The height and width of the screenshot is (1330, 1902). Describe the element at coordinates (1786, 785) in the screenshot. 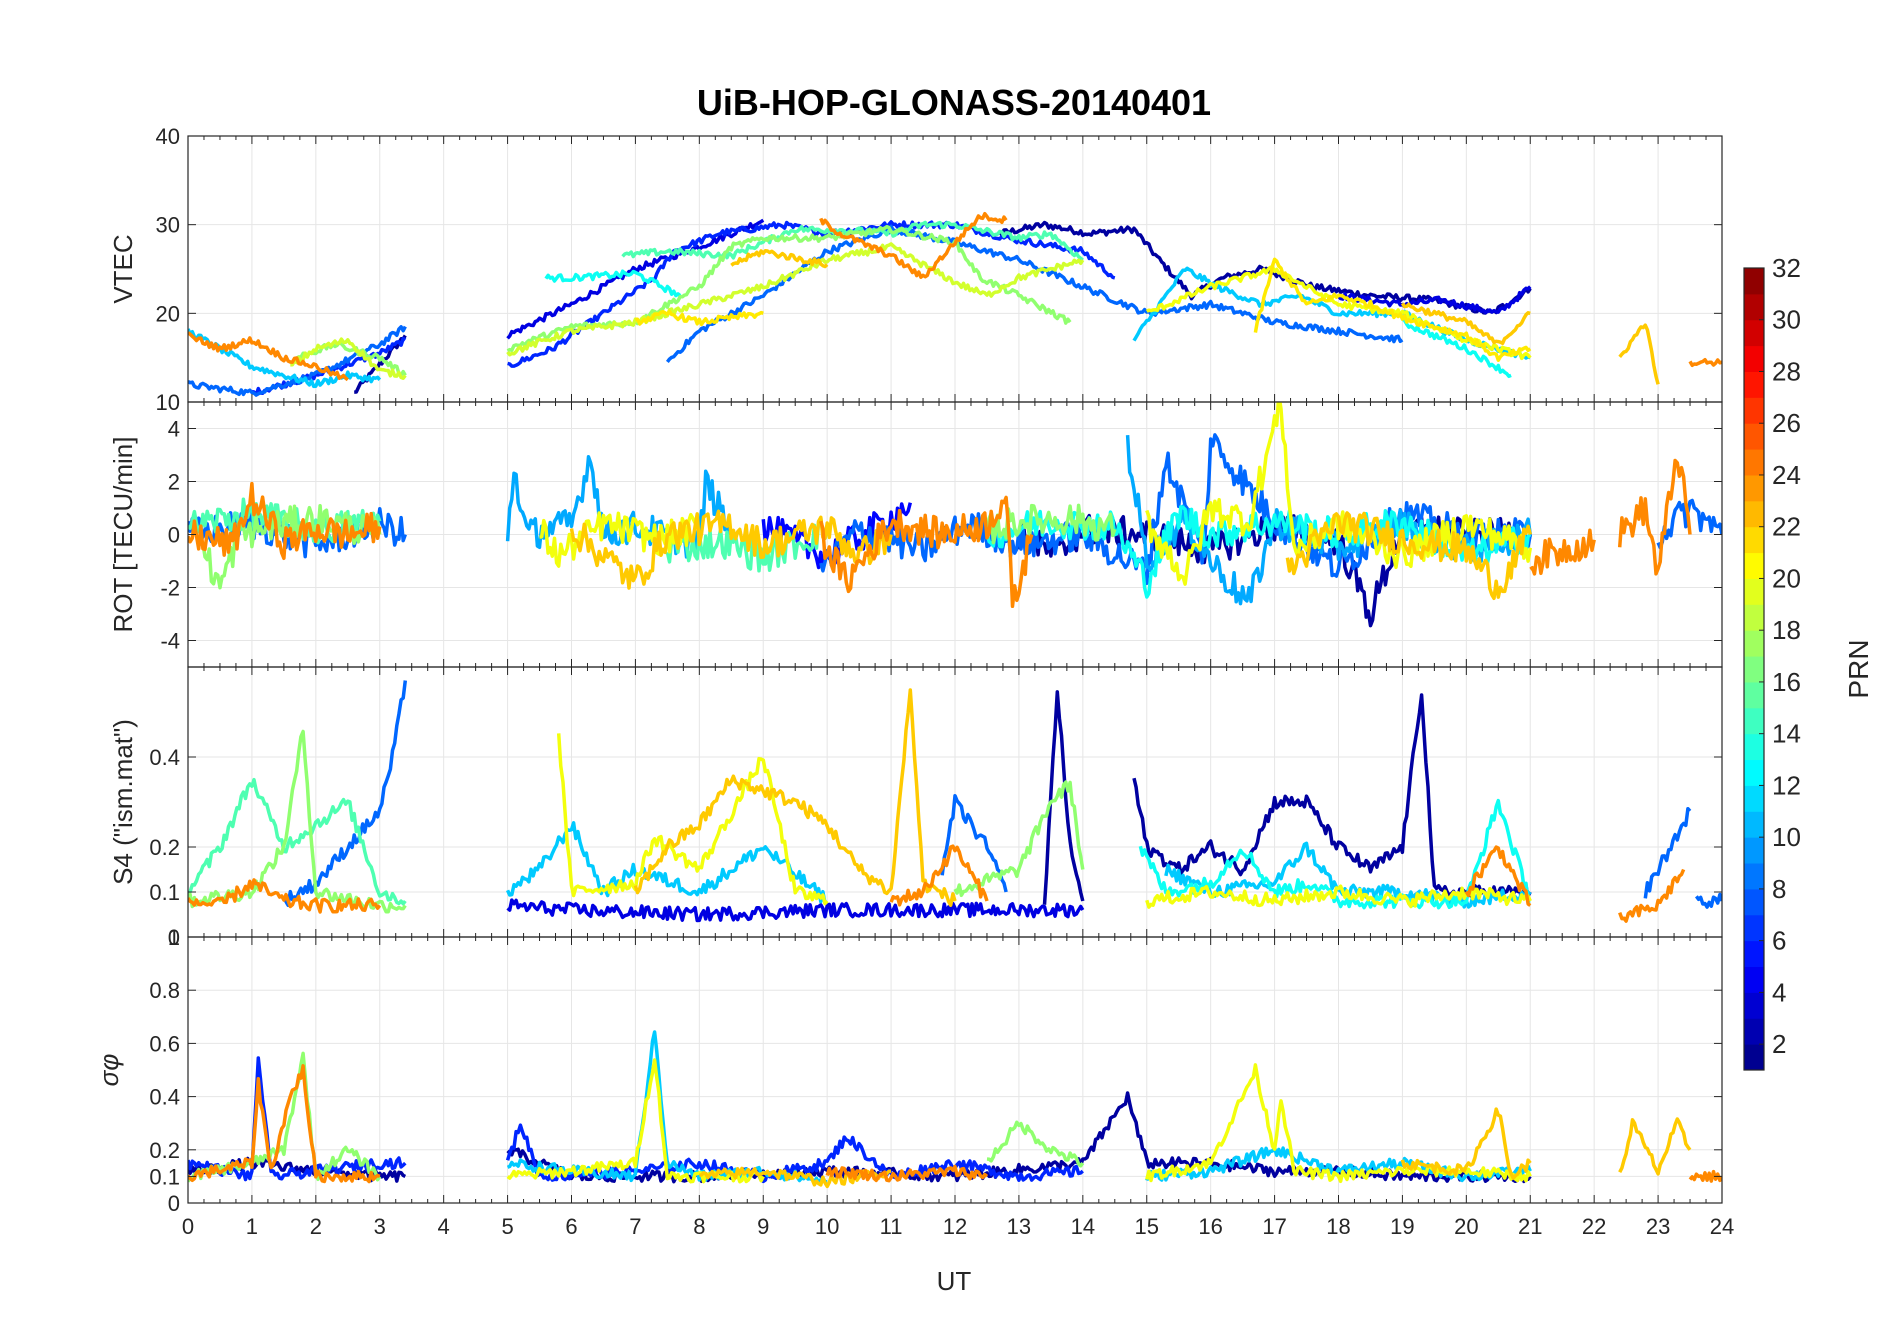

I see `colorbar-tick-label: 12` at that location.